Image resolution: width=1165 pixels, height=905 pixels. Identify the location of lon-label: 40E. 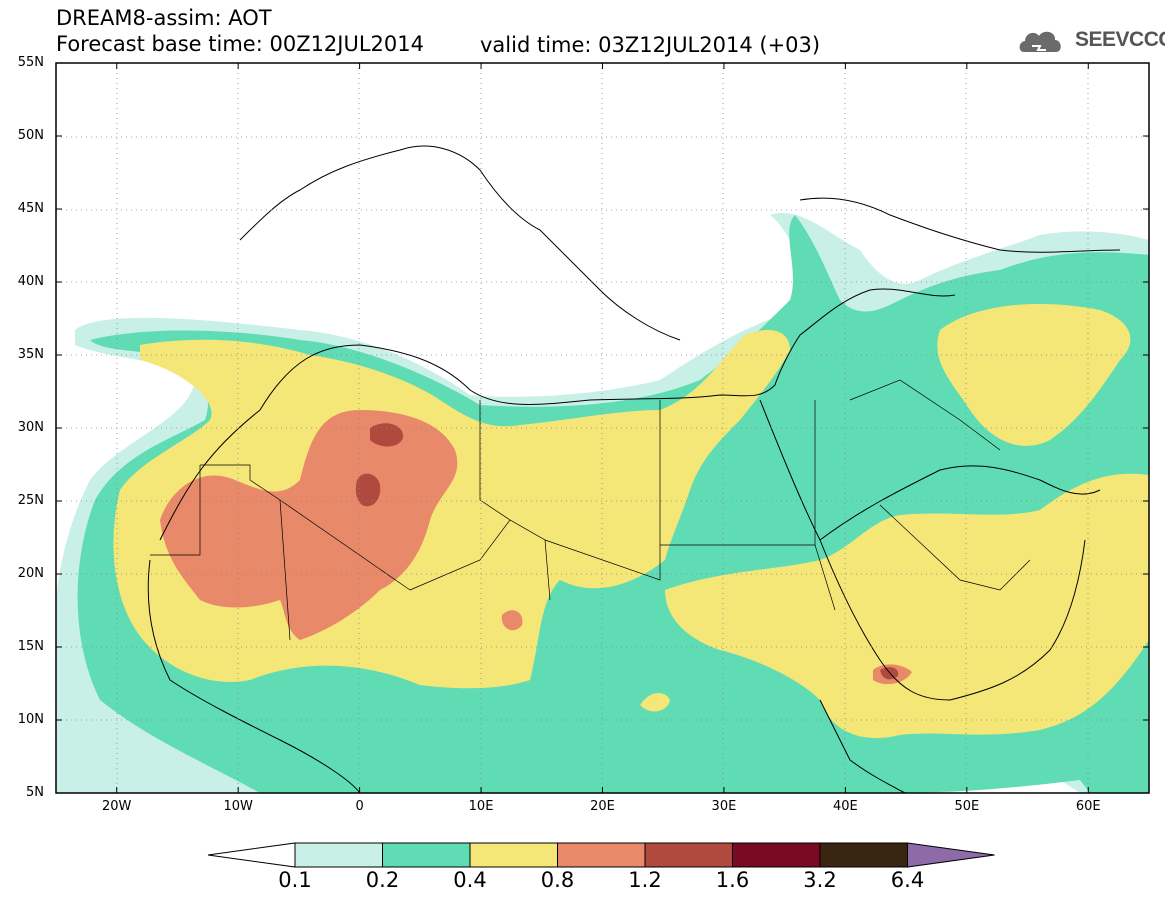
(845, 806).